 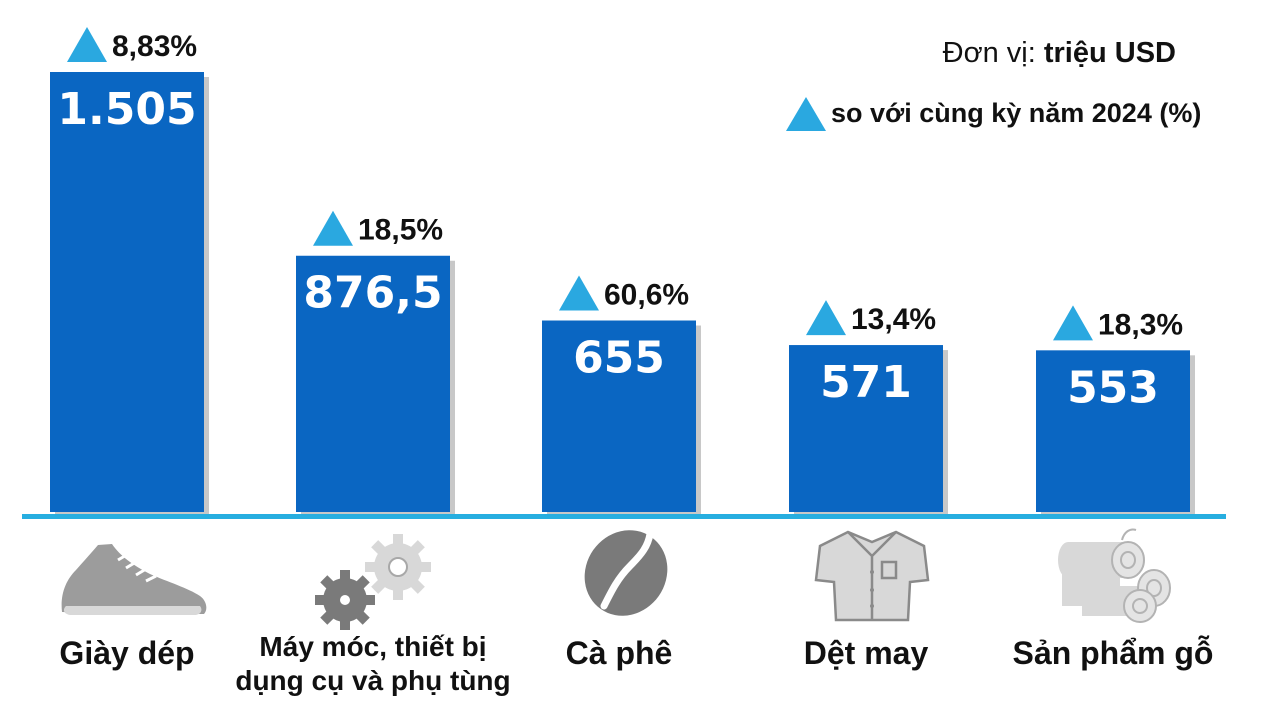 What do you see at coordinates (400, 230) in the screenshot?
I see `growth-label: 18,5%` at bounding box center [400, 230].